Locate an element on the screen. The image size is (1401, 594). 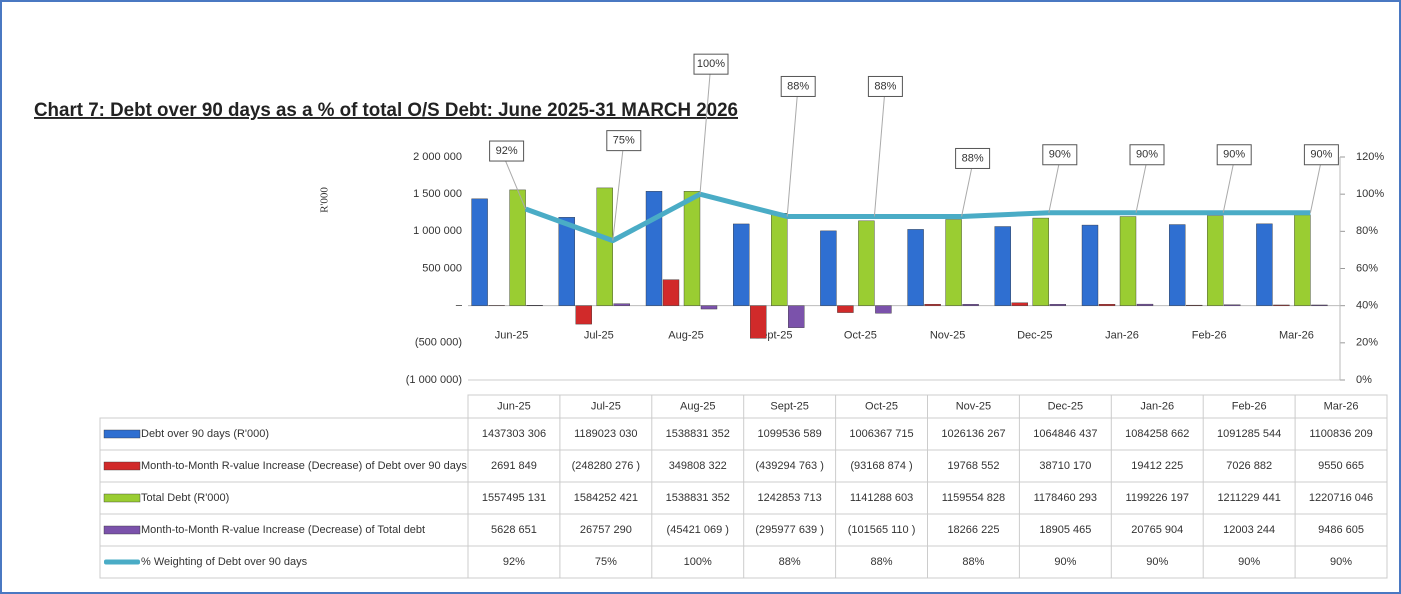
x-tick-label: Jul-25 is located at coordinates (599, 336).